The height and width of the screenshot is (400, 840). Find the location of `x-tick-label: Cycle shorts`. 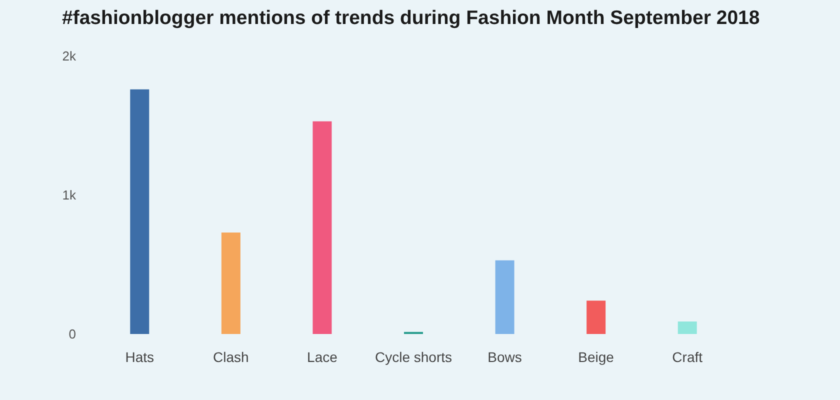

x-tick-label: Cycle shorts is located at coordinates (413, 357).